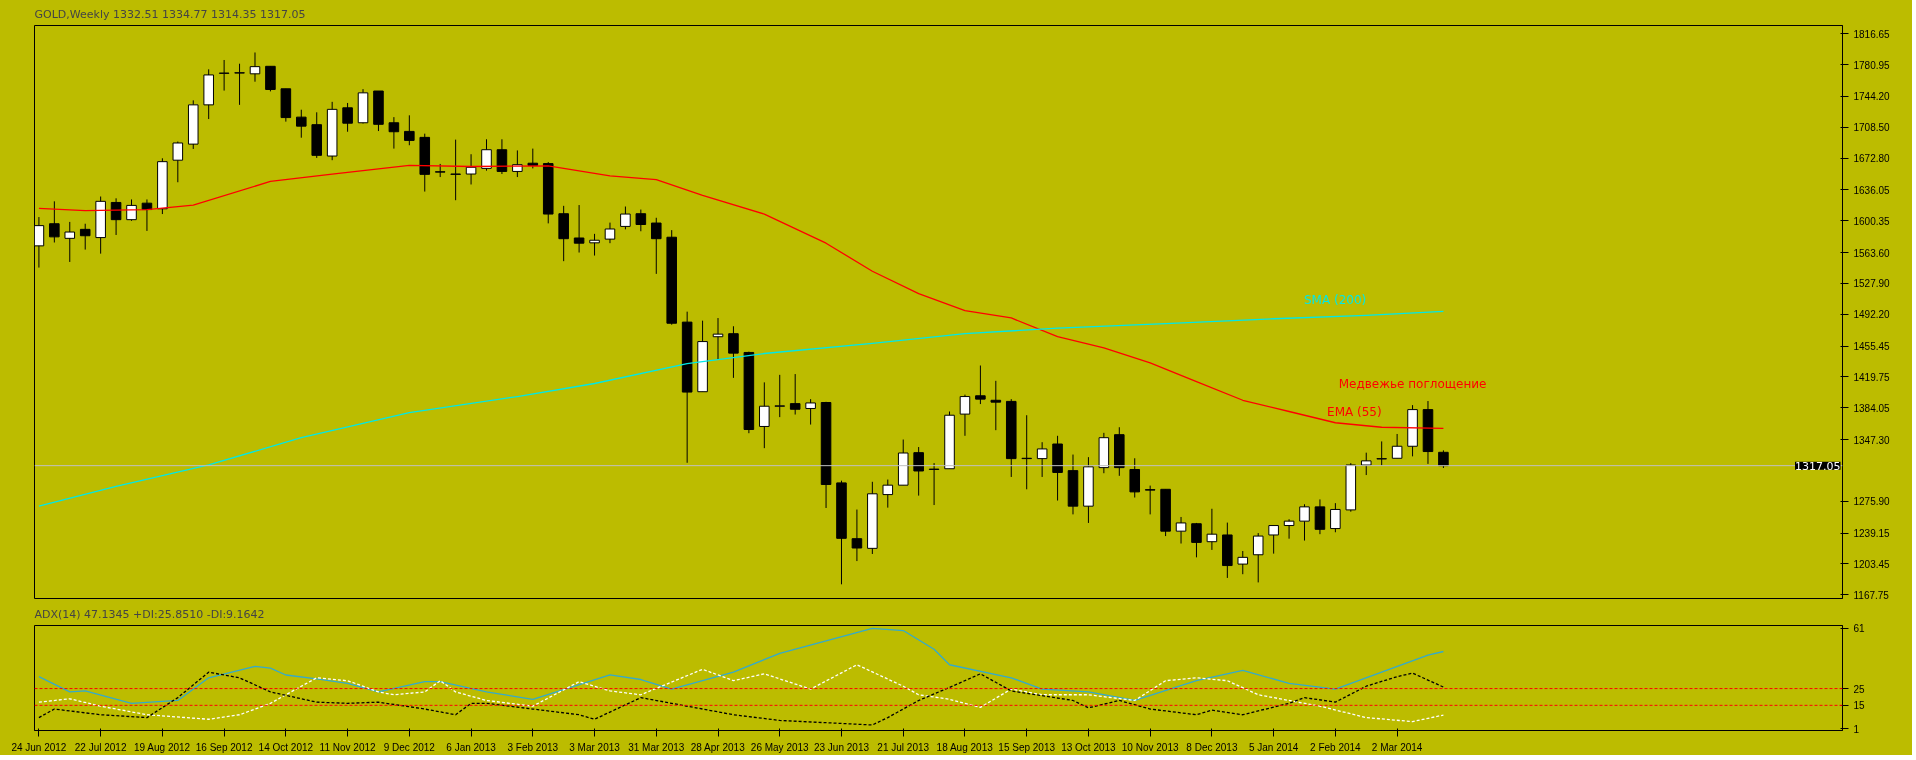 The image size is (1916, 760). I want to click on y-tick-label: 1744.20, so click(1872, 97).